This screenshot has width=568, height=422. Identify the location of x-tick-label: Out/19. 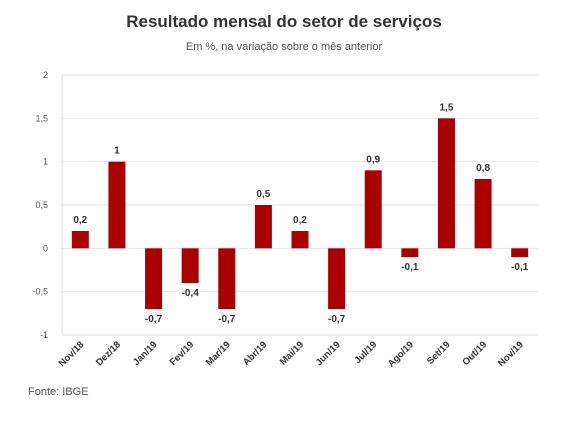
(475, 353).